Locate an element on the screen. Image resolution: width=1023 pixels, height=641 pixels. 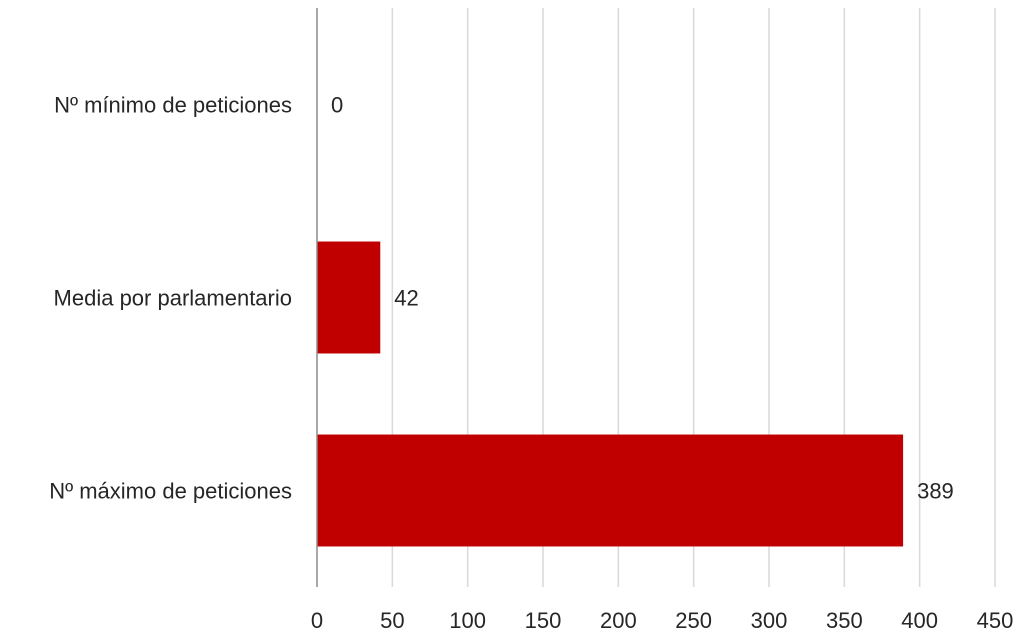
data-label-1: 42 is located at coordinates (406, 298).